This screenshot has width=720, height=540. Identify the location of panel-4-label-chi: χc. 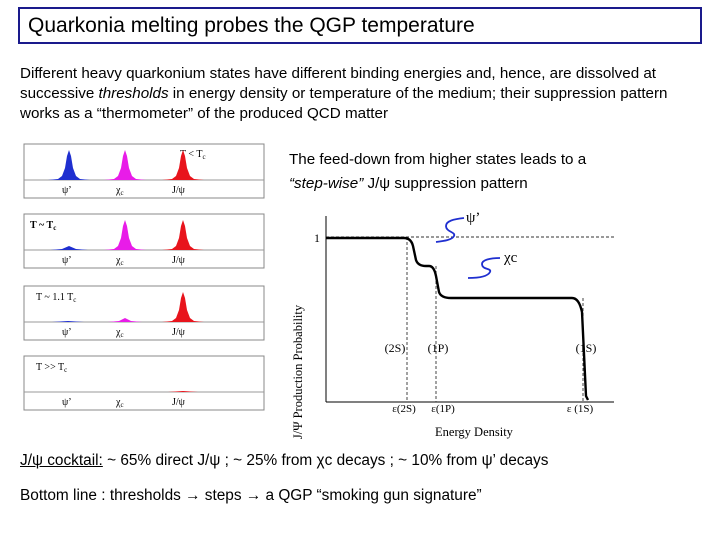
(119, 403).